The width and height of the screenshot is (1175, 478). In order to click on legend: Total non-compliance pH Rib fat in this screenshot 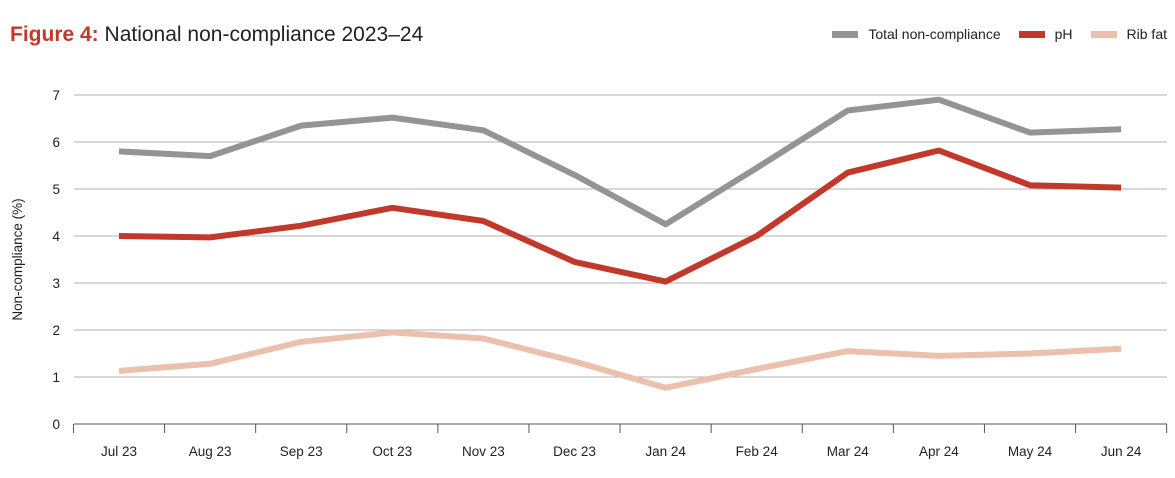, I will do `click(990, 34)`.